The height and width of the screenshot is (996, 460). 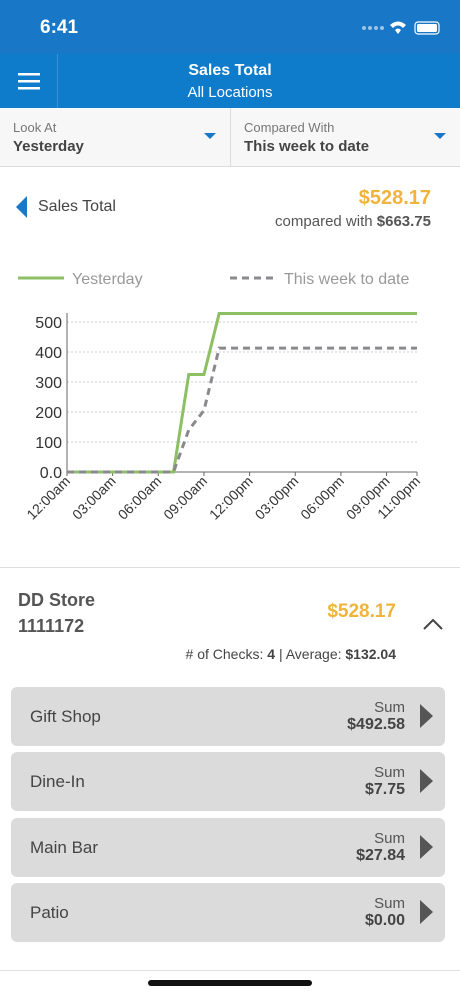 I want to click on filter-value: This week to date, so click(x=307, y=146).